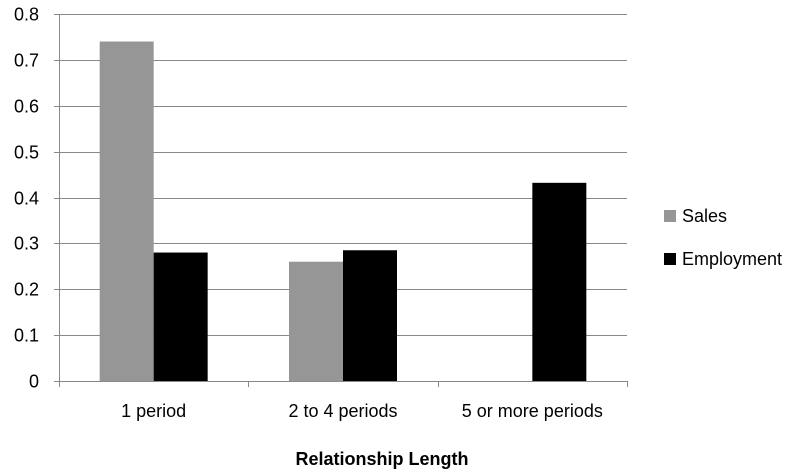  Describe the element at coordinates (342, 411) in the screenshot. I see `x-tick-label: 2 to 4 periods` at that location.